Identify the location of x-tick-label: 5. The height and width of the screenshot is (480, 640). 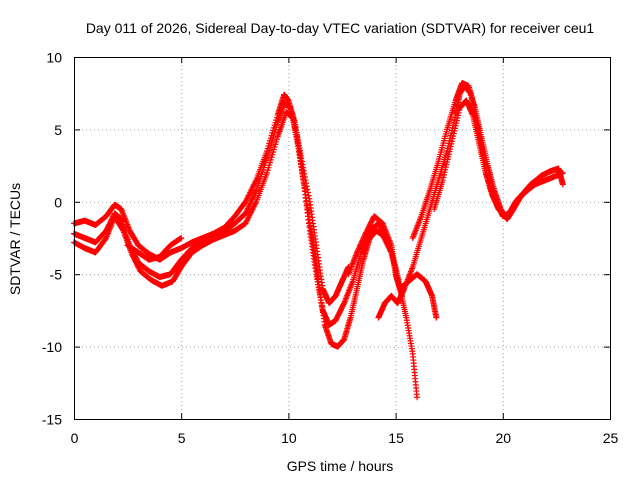
(182, 438).